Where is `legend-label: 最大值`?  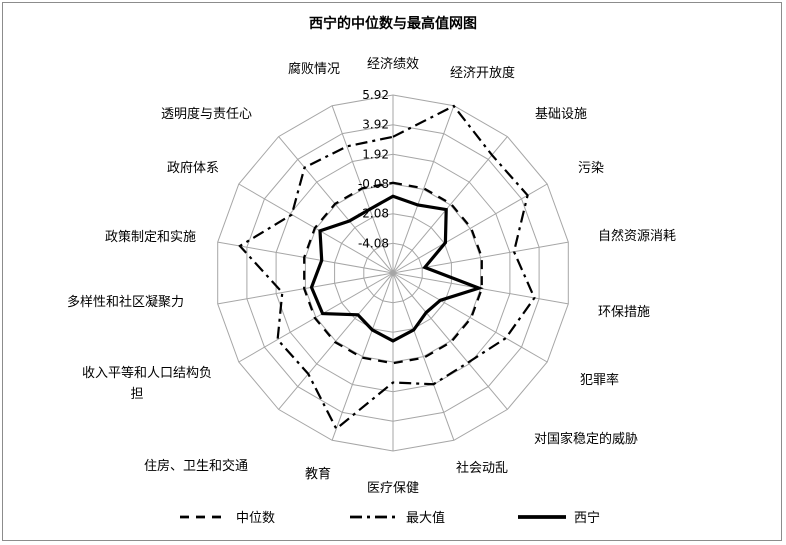
legend-label: 最大值 is located at coordinates (425, 518).